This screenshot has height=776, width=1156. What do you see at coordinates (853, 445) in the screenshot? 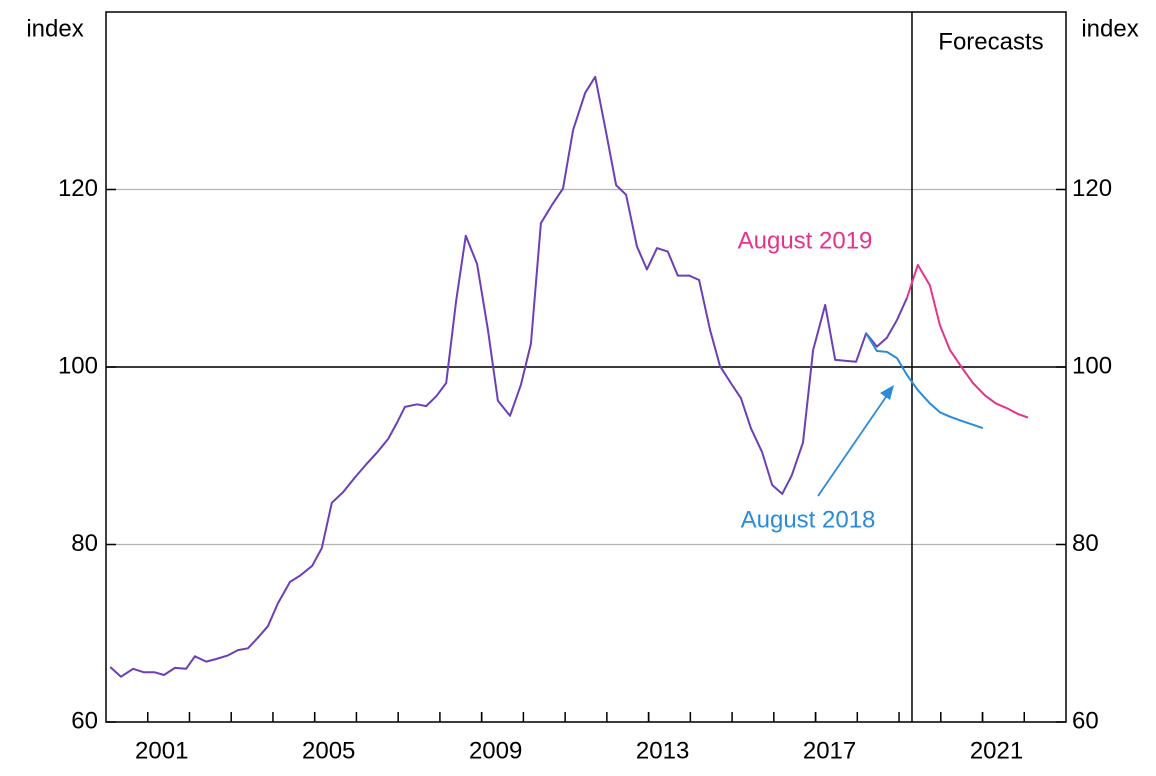
I see `annotation-arrow` at bounding box center [853, 445].